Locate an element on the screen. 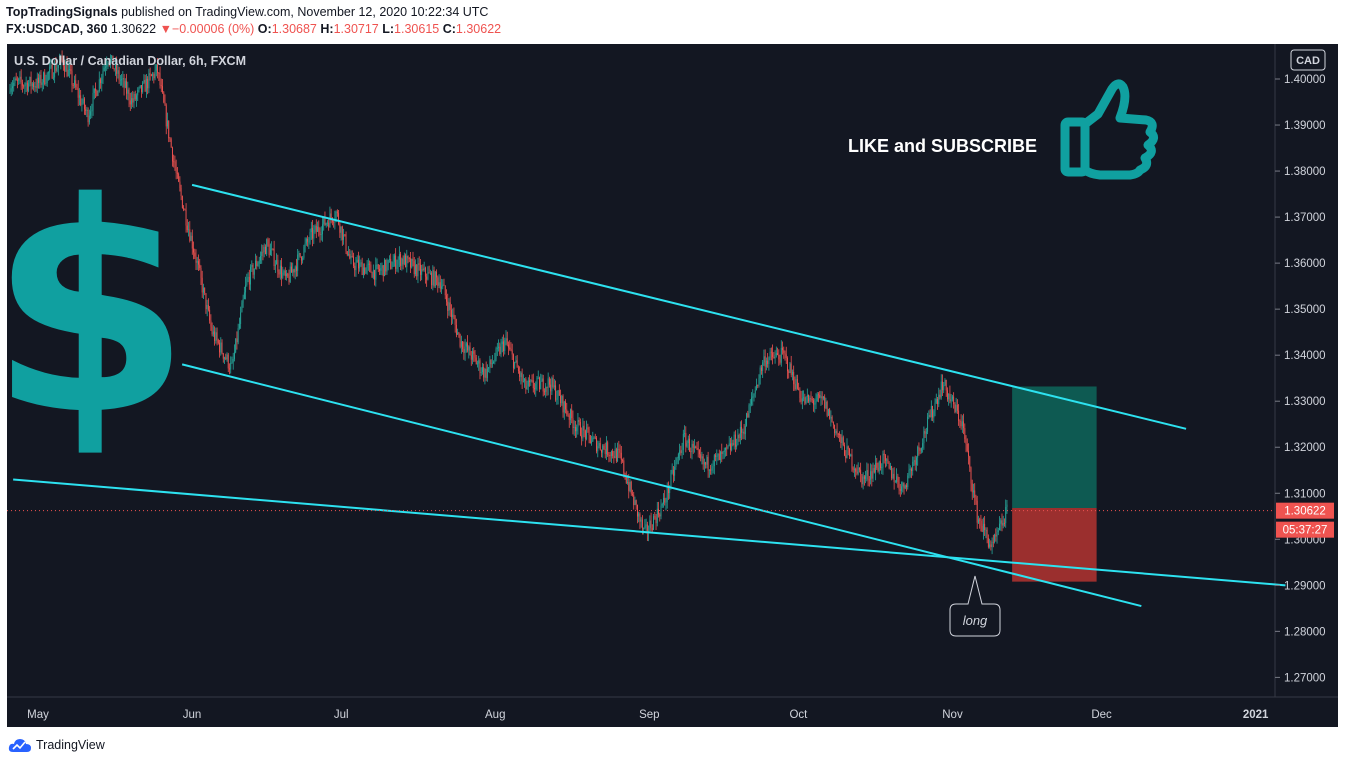  long-callout-bubble is located at coordinates (975, 606).